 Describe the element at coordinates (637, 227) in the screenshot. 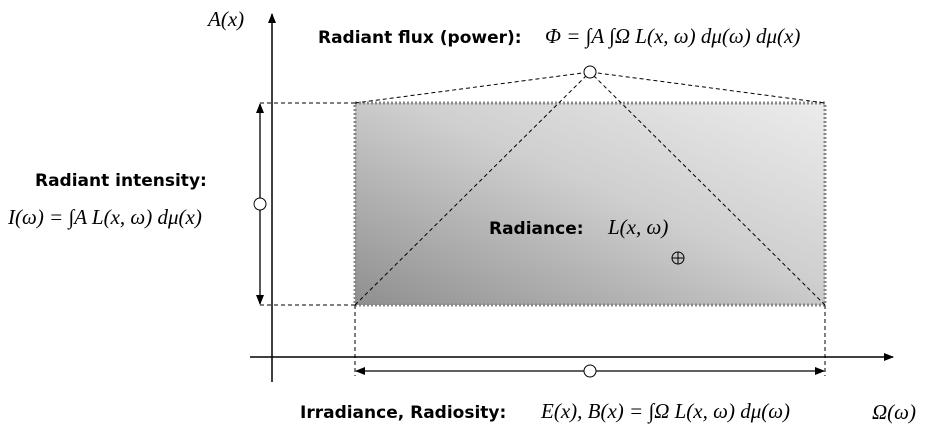

I see `radiance-formula: L(x, ω)` at that location.